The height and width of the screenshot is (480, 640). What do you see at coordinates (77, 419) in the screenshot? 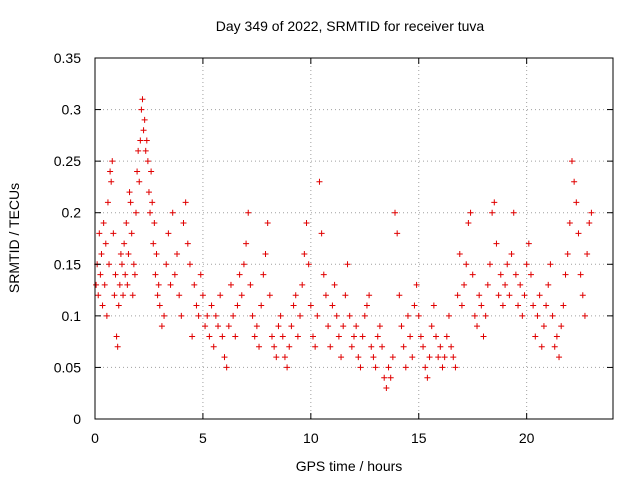
I see `y-tick-label: 0` at bounding box center [77, 419].